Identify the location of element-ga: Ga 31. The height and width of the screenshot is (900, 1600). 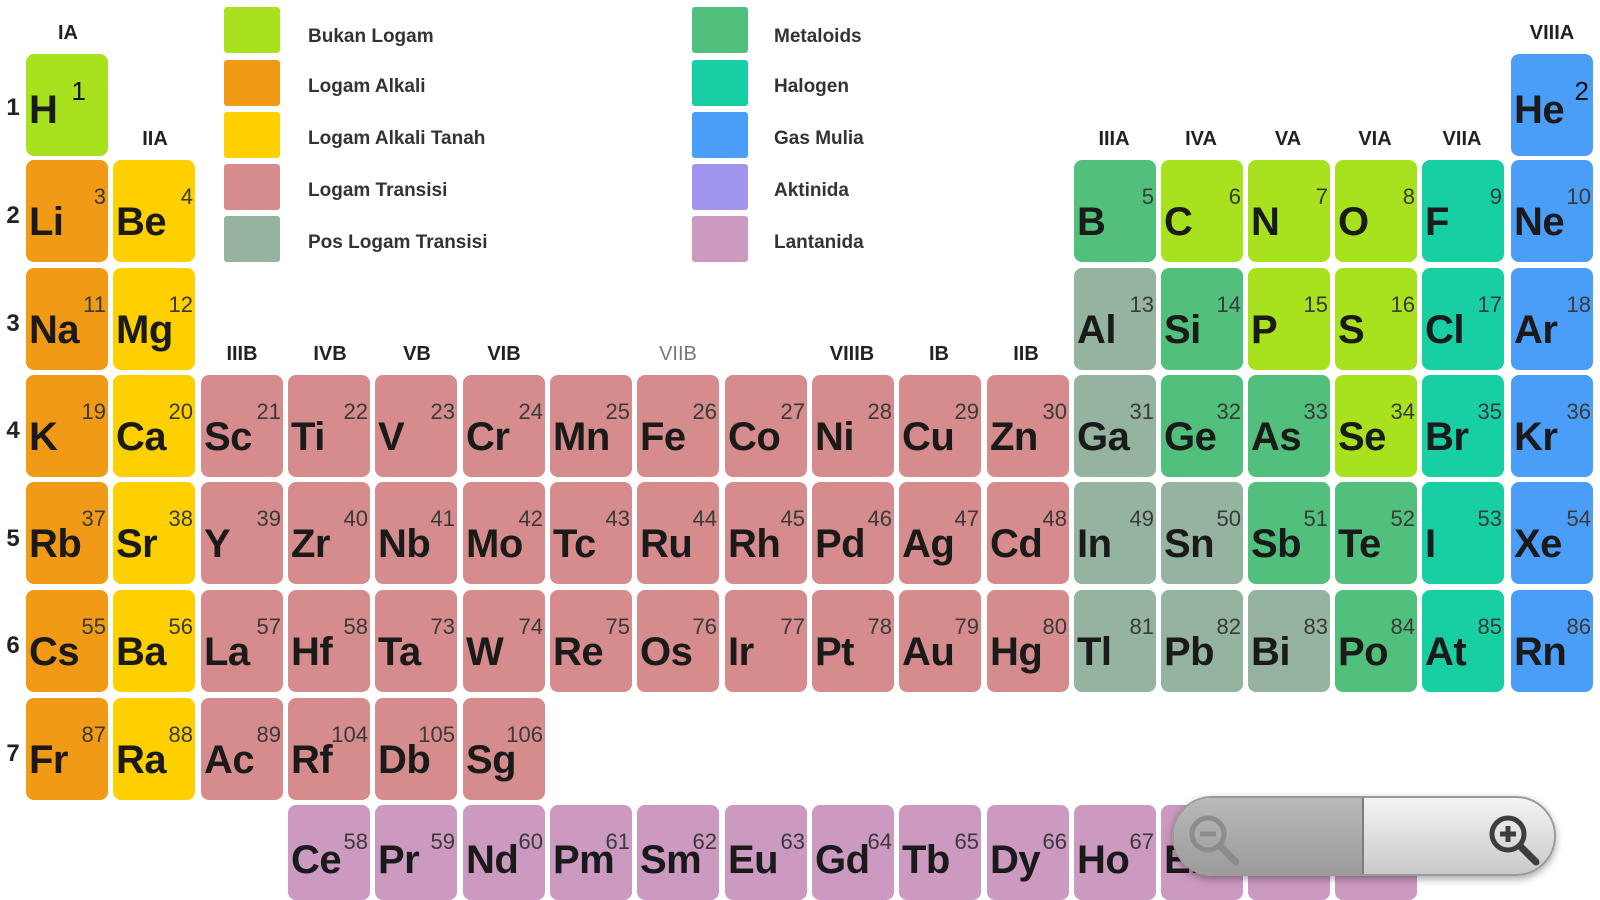
(1115, 426).